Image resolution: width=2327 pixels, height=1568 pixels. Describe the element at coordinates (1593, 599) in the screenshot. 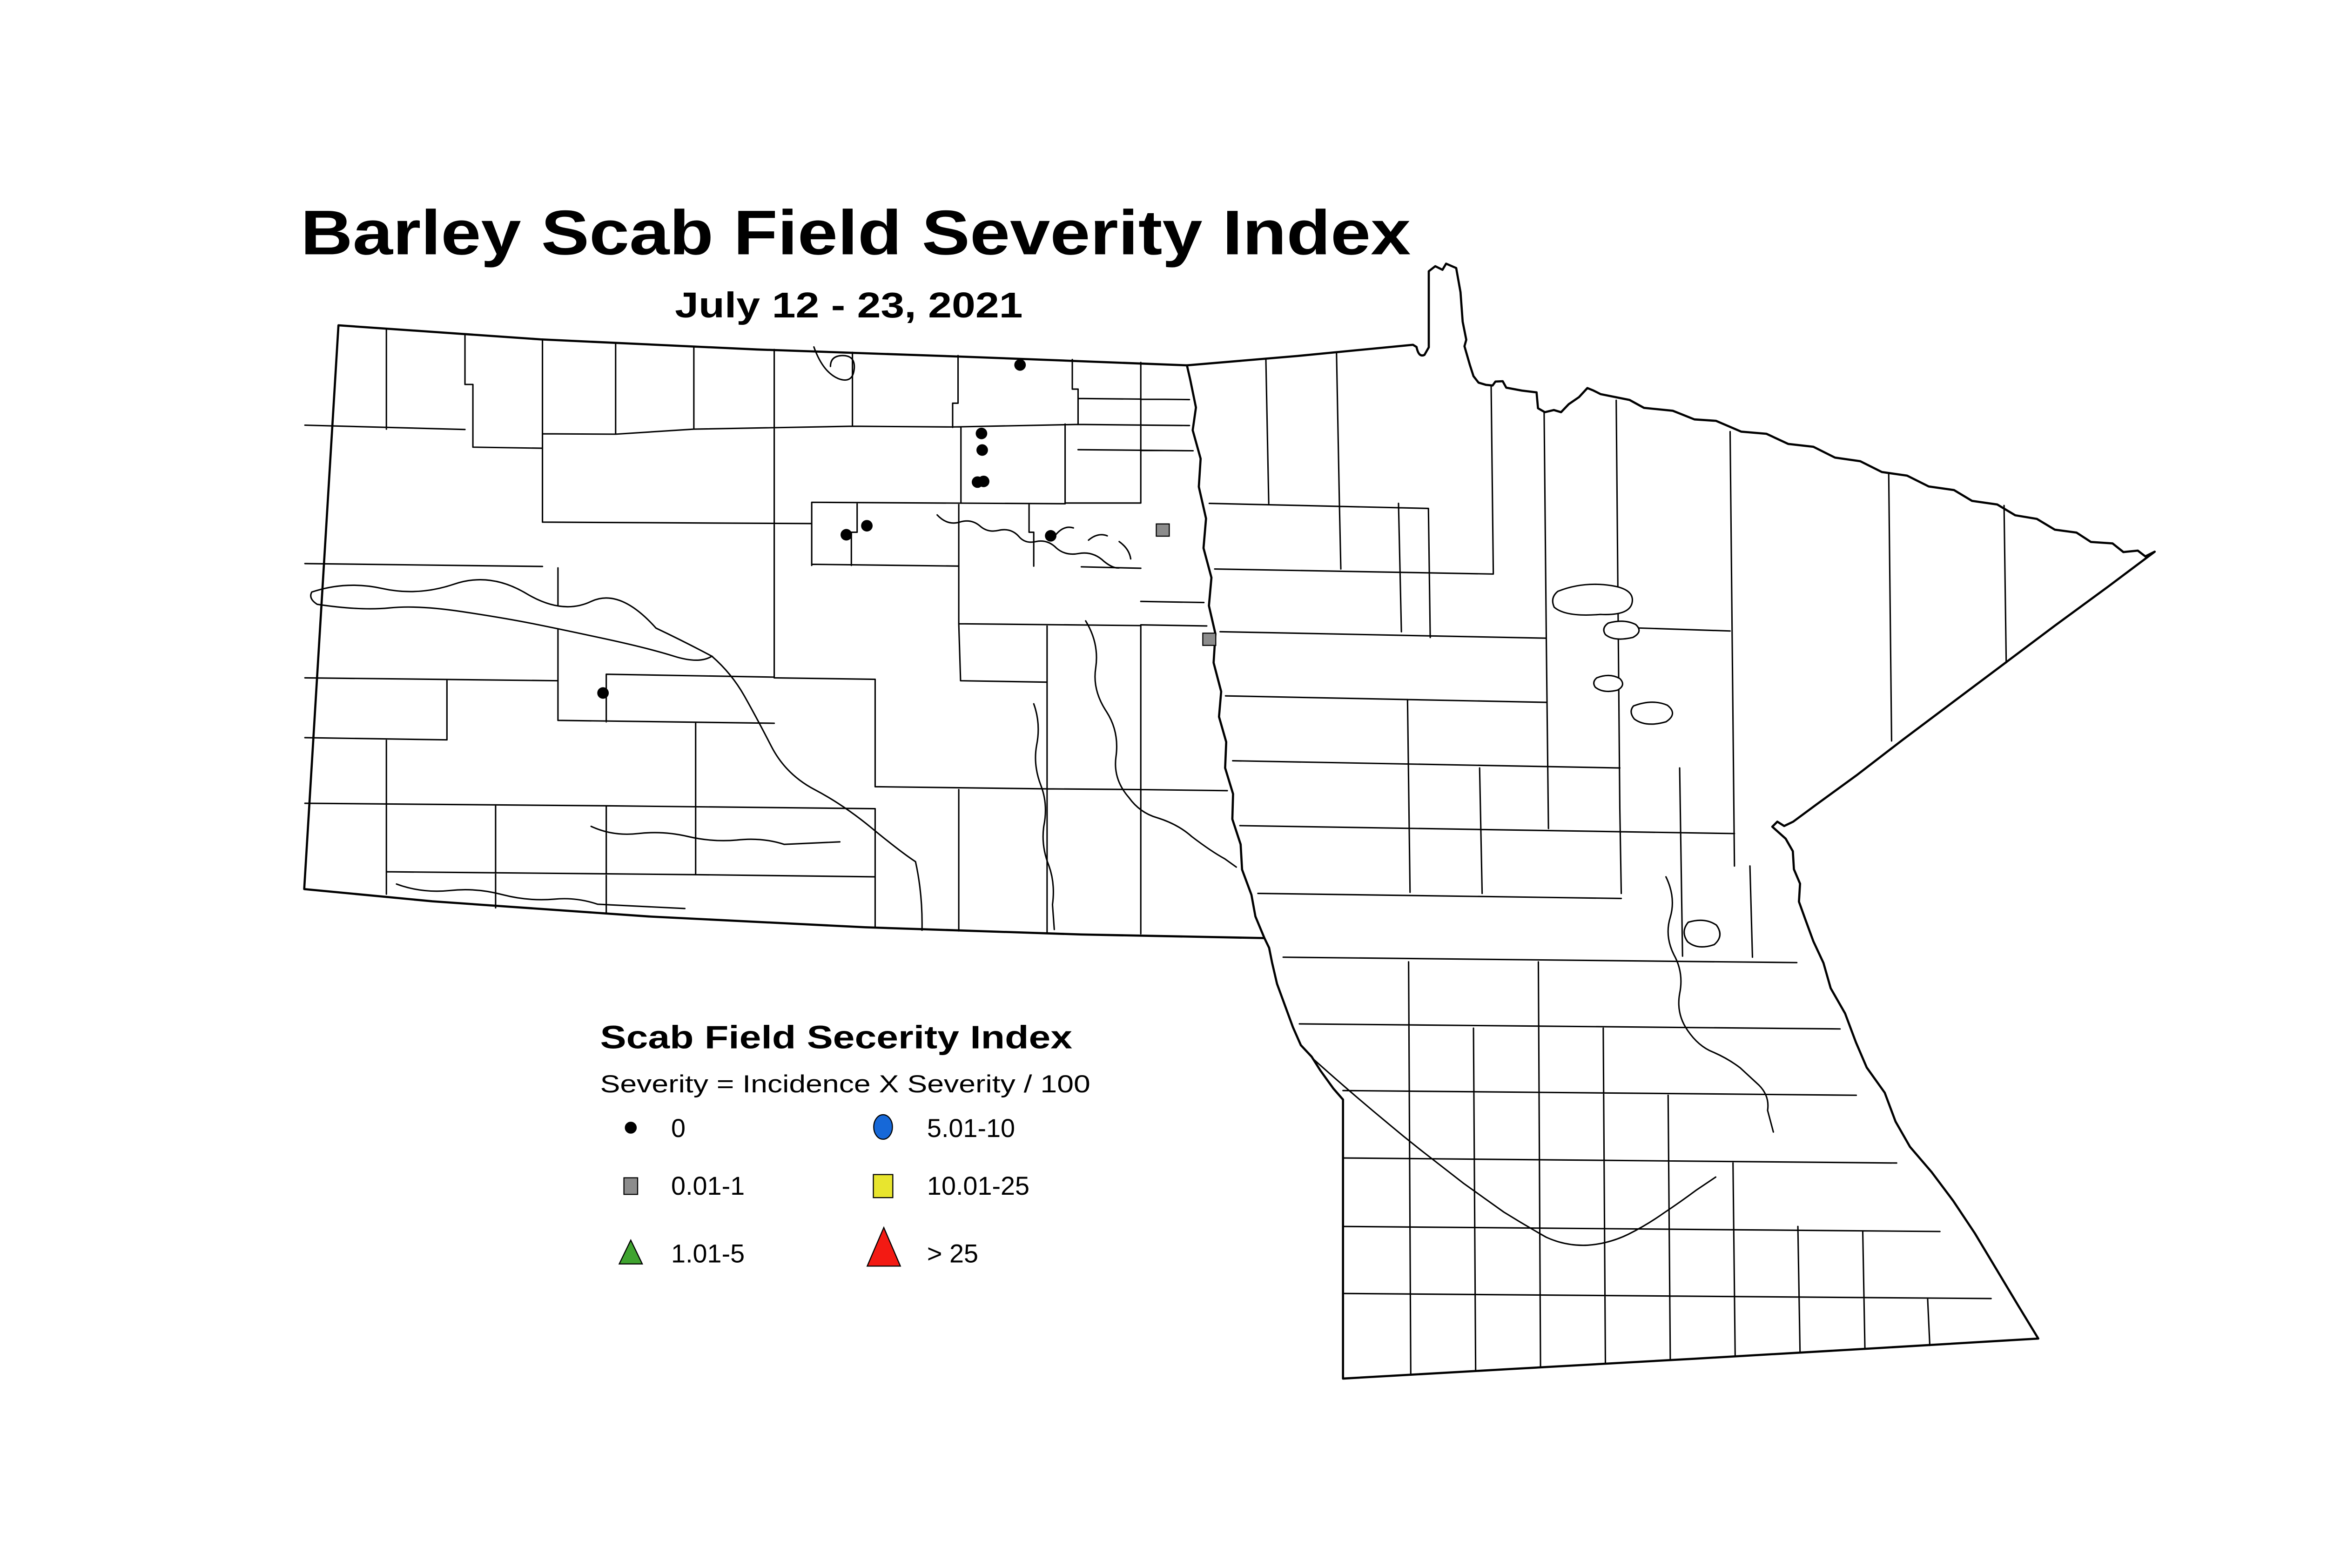

I see `upper-red-lake` at that location.